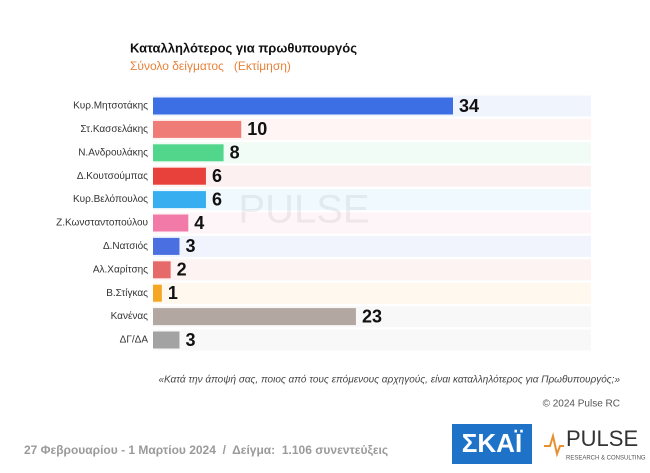 The width and height of the screenshot is (650, 473). Describe the element at coordinates (469, 106) in the screenshot. I see `value-label: 34` at that location.